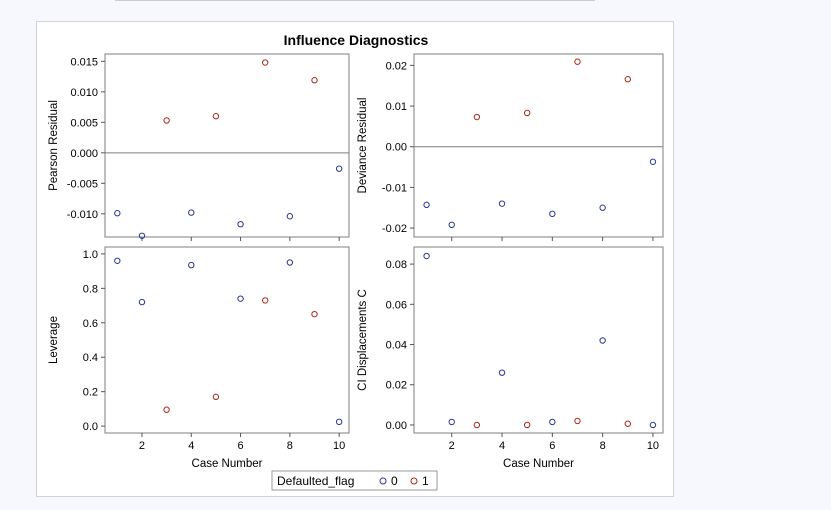 The height and width of the screenshot is (510, 831). I want to click on x-tick-label-leverage: 6, so click(240, 446).